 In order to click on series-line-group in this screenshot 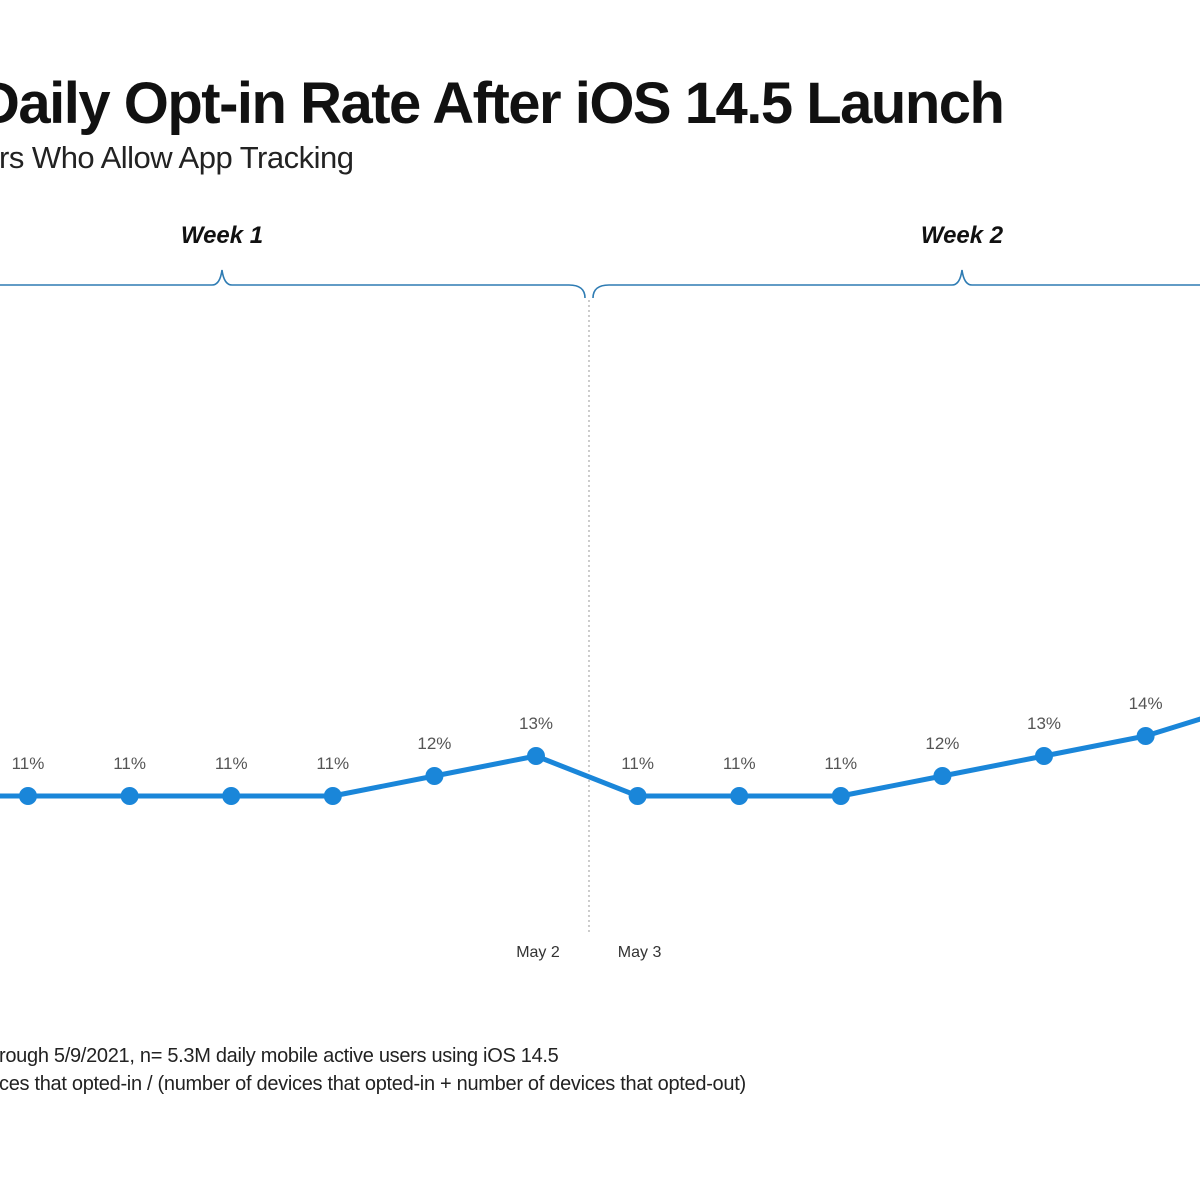, I will do `click(600, 757)`.